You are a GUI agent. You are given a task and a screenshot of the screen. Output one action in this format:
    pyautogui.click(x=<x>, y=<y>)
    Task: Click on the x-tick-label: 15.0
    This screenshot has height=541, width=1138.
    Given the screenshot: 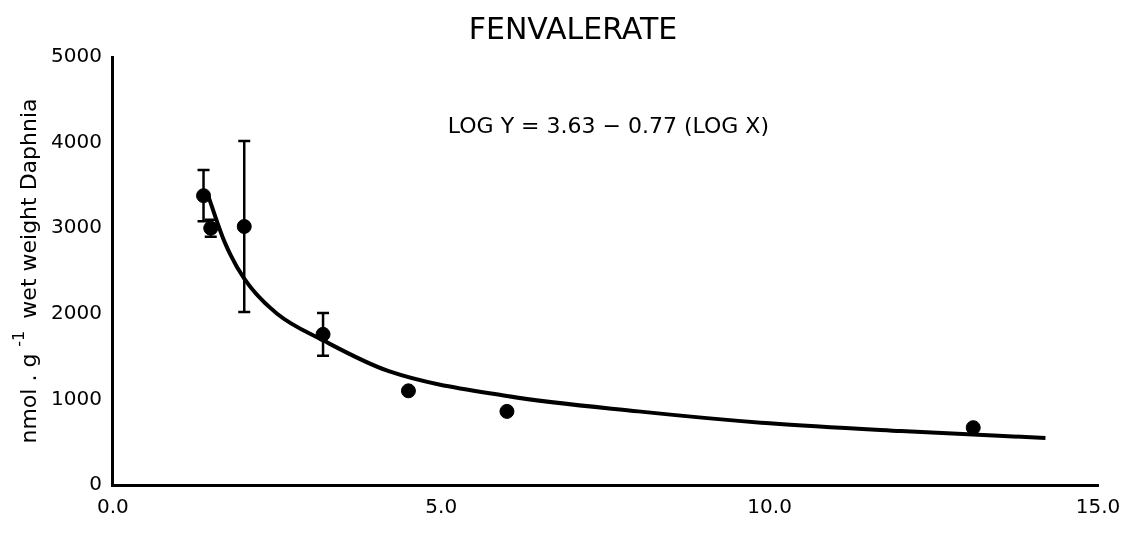 What is the action you would take?
    pyautogui.click(x=1098, y=506)
    